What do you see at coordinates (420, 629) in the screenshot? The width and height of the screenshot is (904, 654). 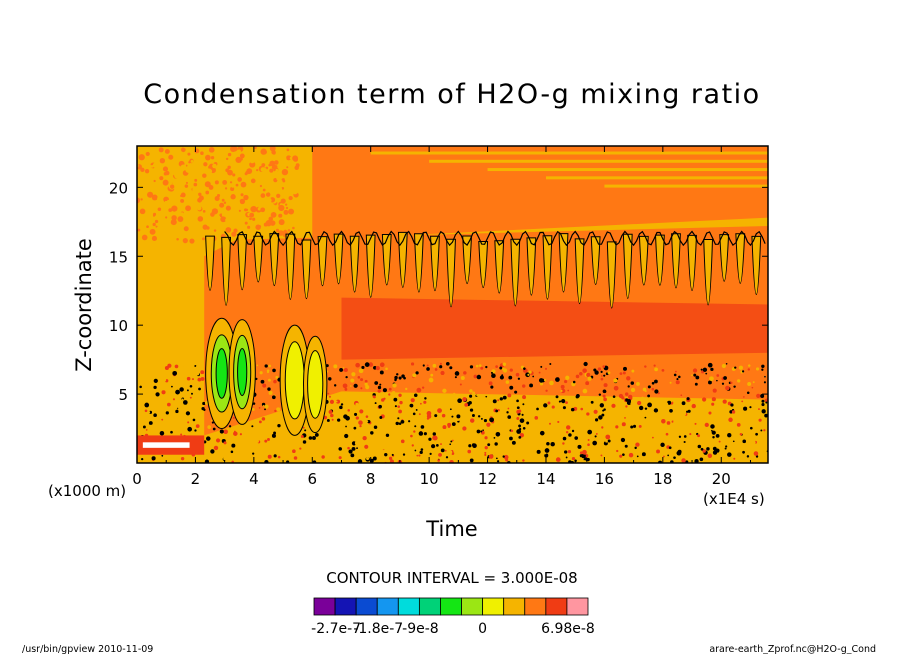 I see `colorbar-label: -9e-8` at bounding box center [420, 629].